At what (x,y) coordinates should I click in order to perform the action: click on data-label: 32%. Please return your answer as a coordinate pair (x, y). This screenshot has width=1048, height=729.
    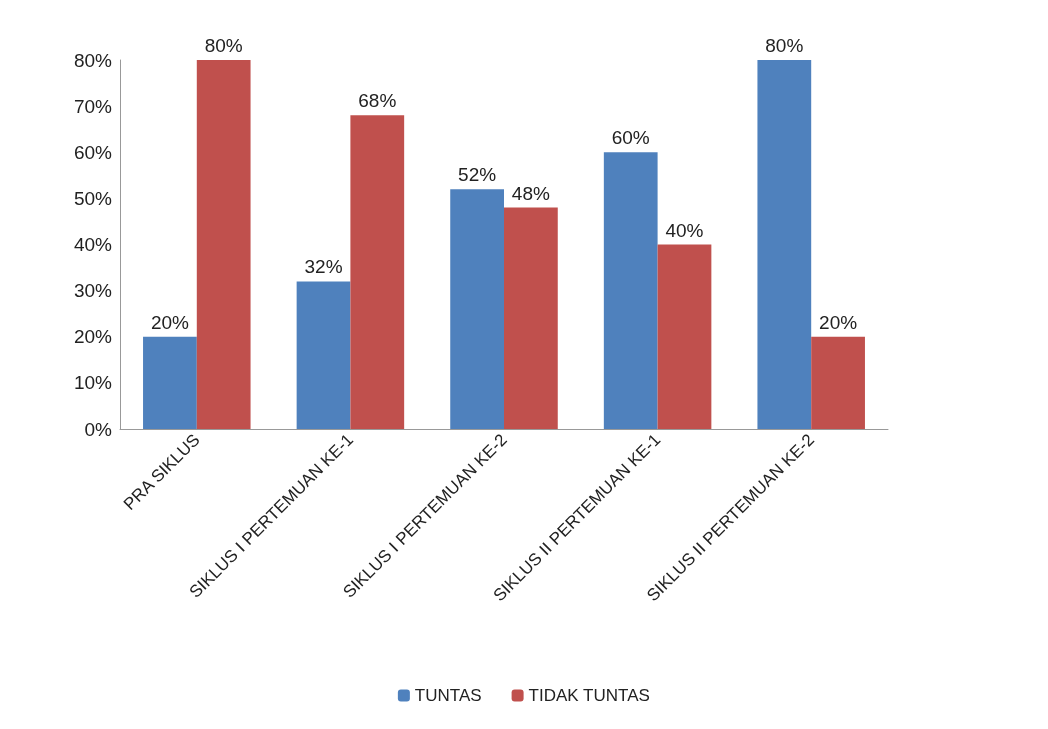
    Looking at the image, I should click on (323, 267).